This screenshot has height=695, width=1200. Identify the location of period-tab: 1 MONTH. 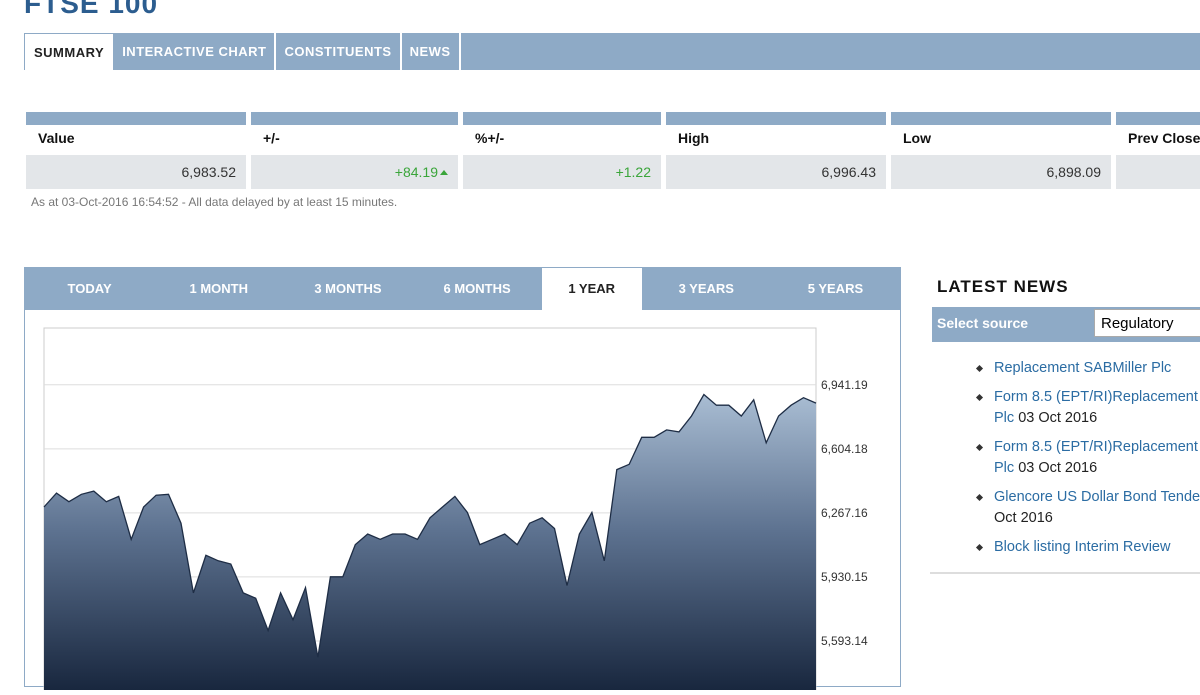
(219, 288).